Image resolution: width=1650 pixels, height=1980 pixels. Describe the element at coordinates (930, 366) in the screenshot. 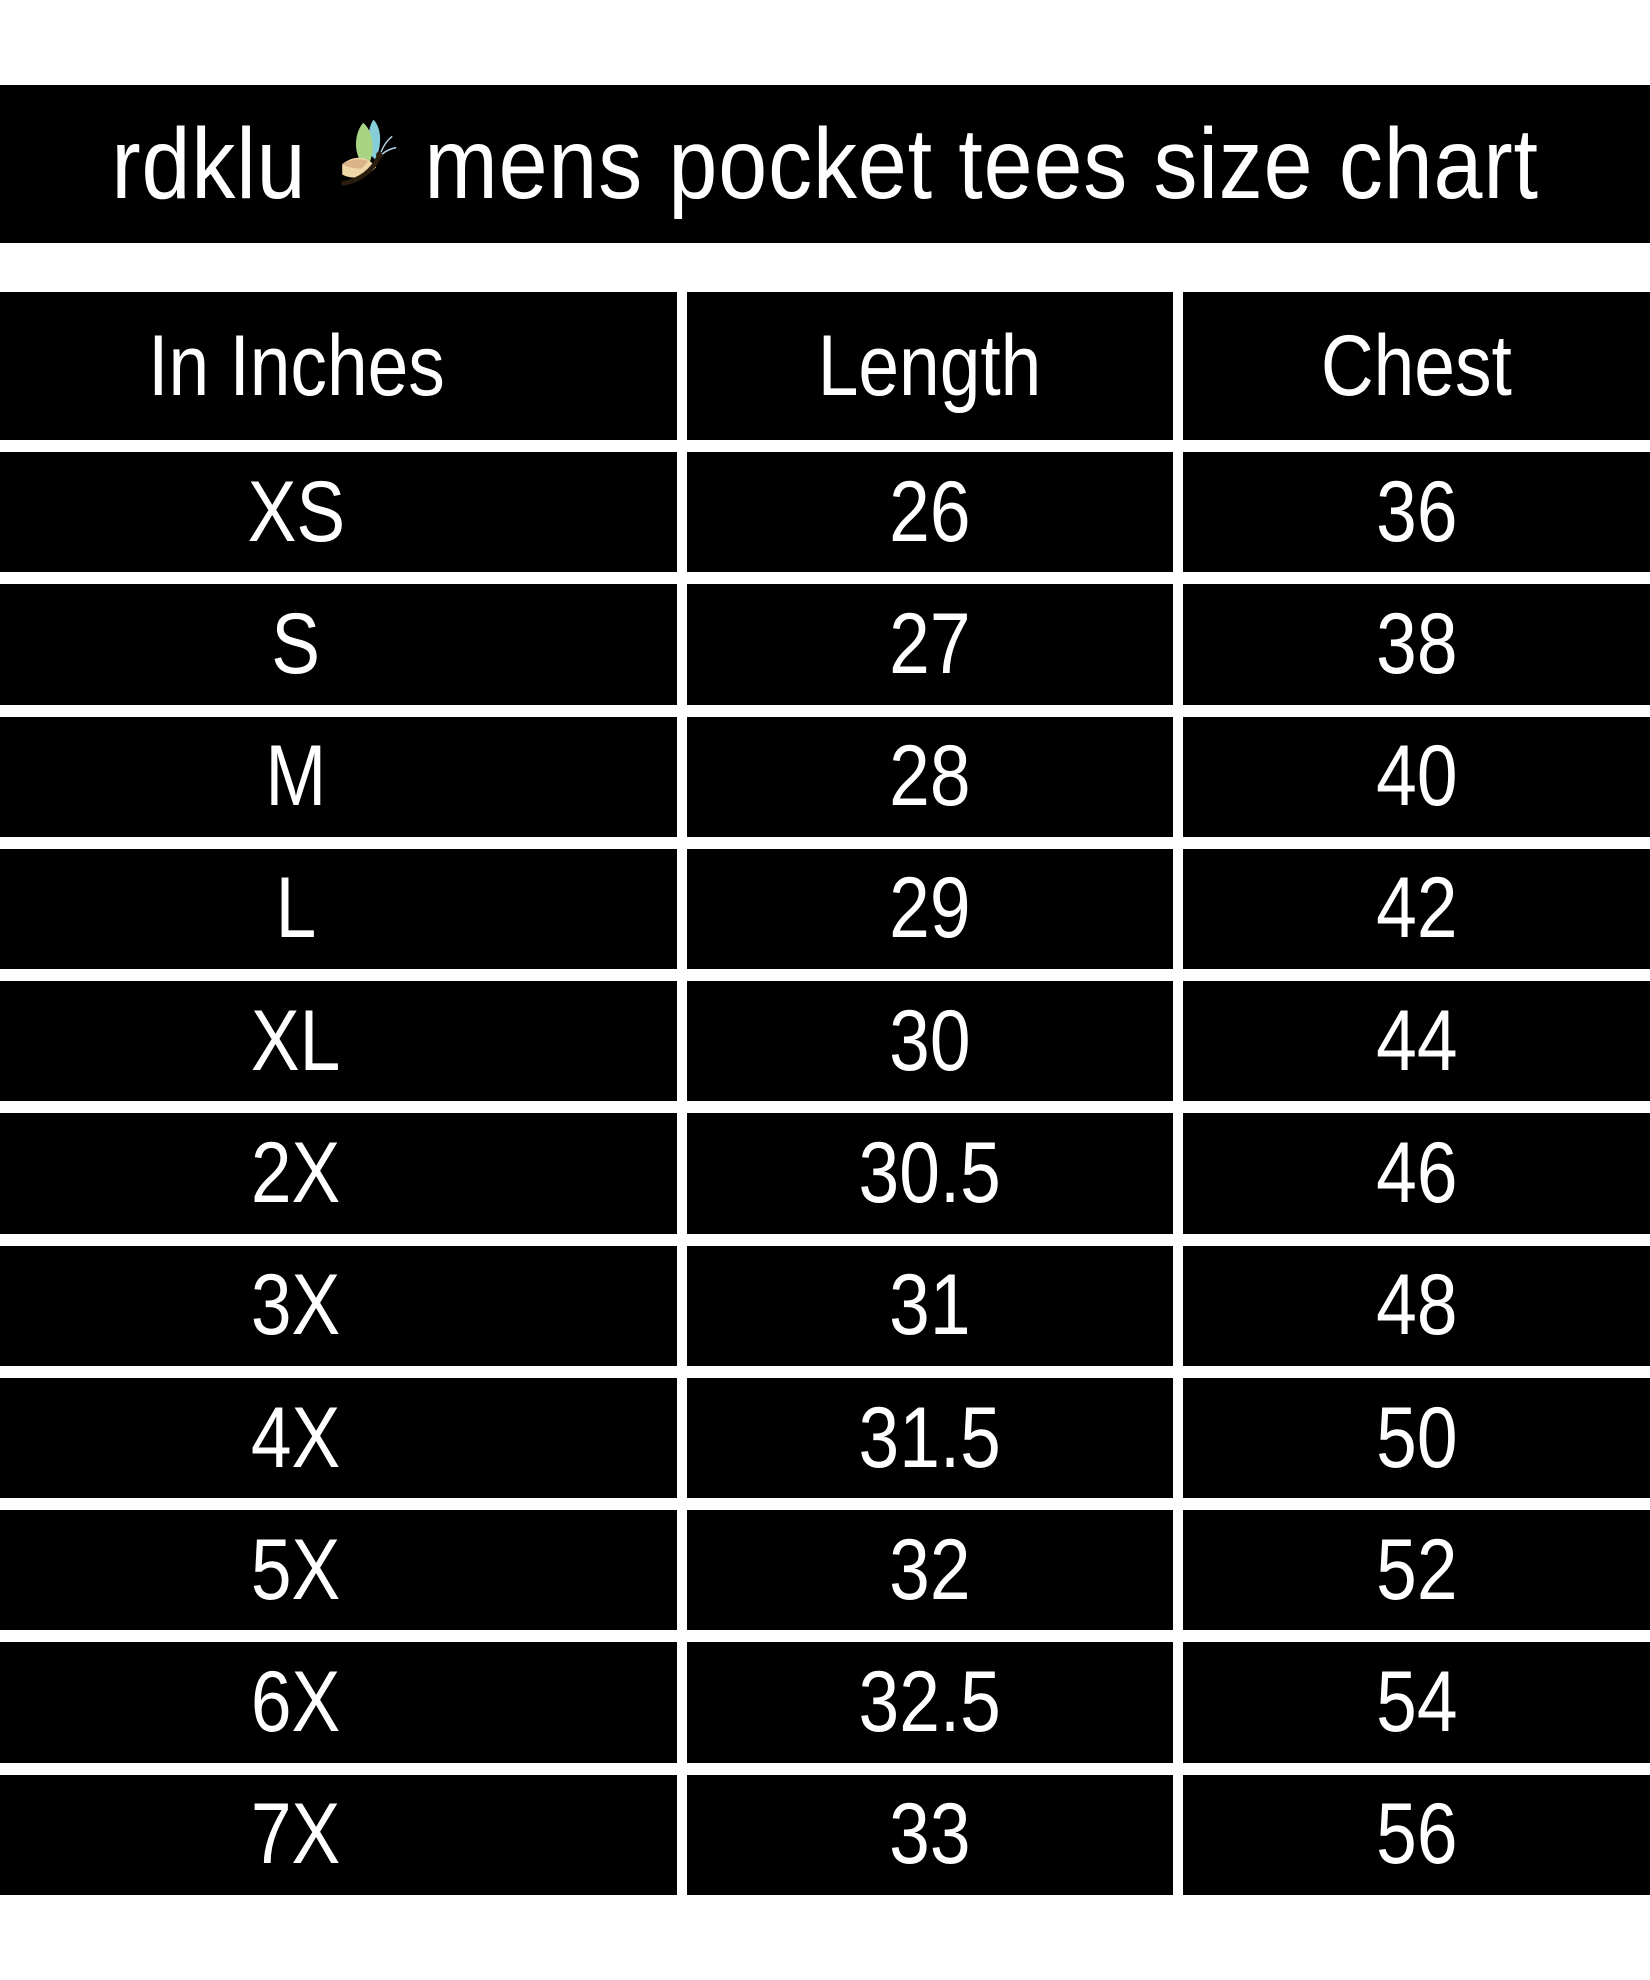

I see `header-length: Length` at that location.